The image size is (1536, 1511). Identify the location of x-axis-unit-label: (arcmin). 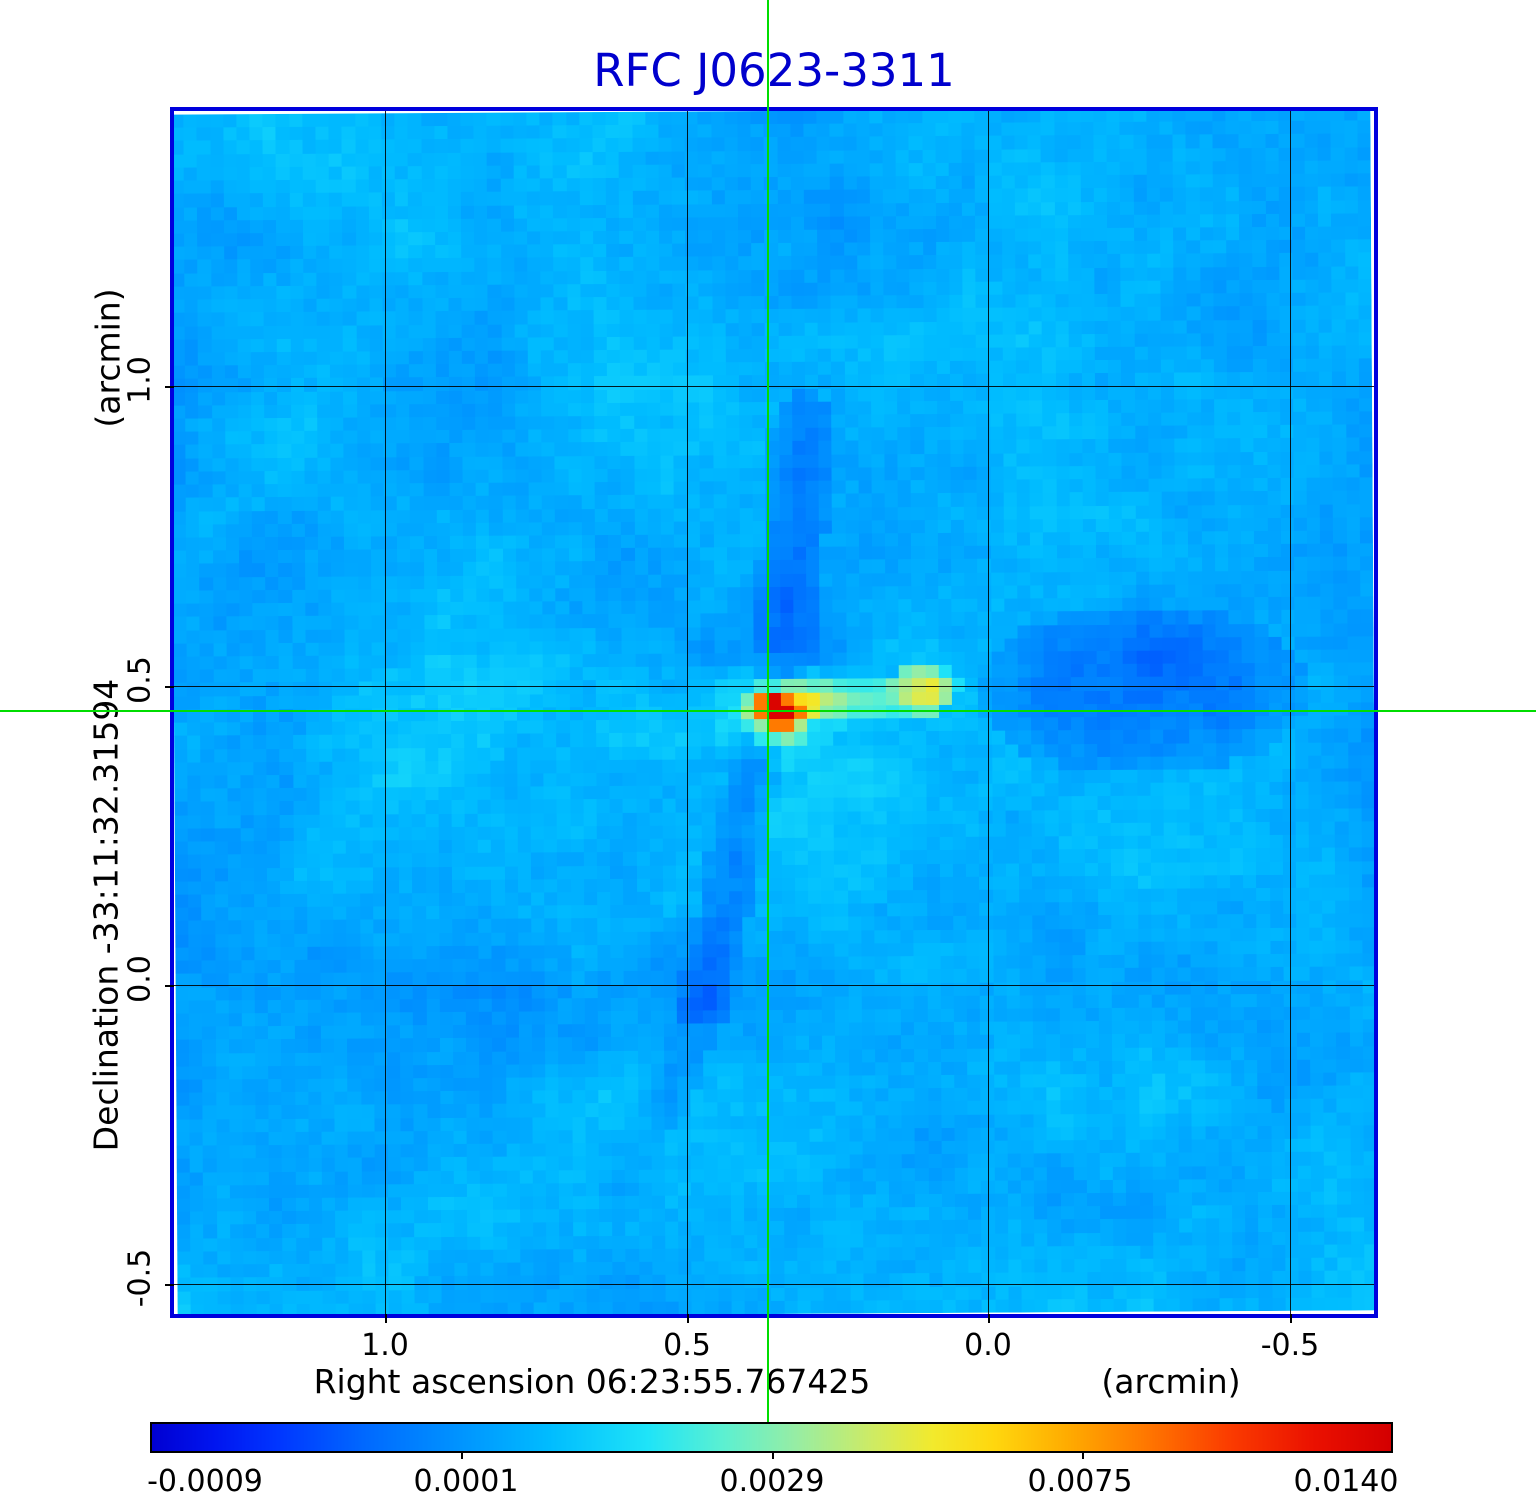
(1171, 1381).